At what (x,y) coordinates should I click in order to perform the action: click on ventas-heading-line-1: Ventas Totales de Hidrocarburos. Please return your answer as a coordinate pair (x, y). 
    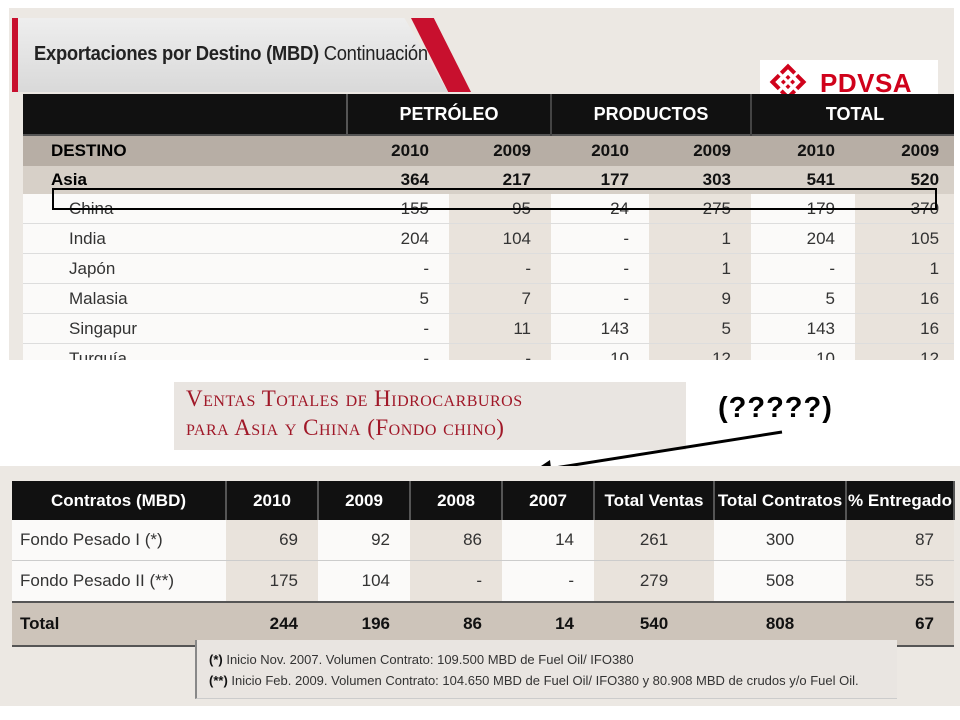
    Looking at the image, I should click on (354, 398).